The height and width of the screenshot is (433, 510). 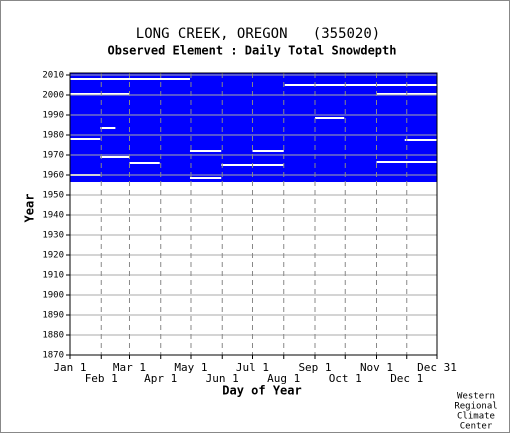 I want to click on y-tick-label: 1970, so click(x=53, y=156).